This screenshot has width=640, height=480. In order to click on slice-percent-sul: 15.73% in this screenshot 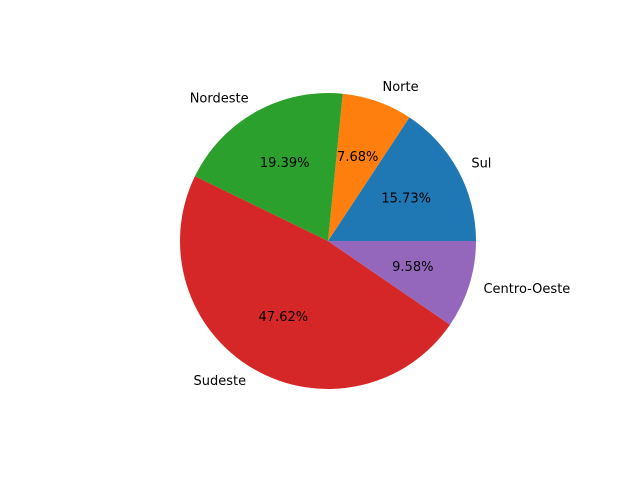, I will do `click(406, 198)`.